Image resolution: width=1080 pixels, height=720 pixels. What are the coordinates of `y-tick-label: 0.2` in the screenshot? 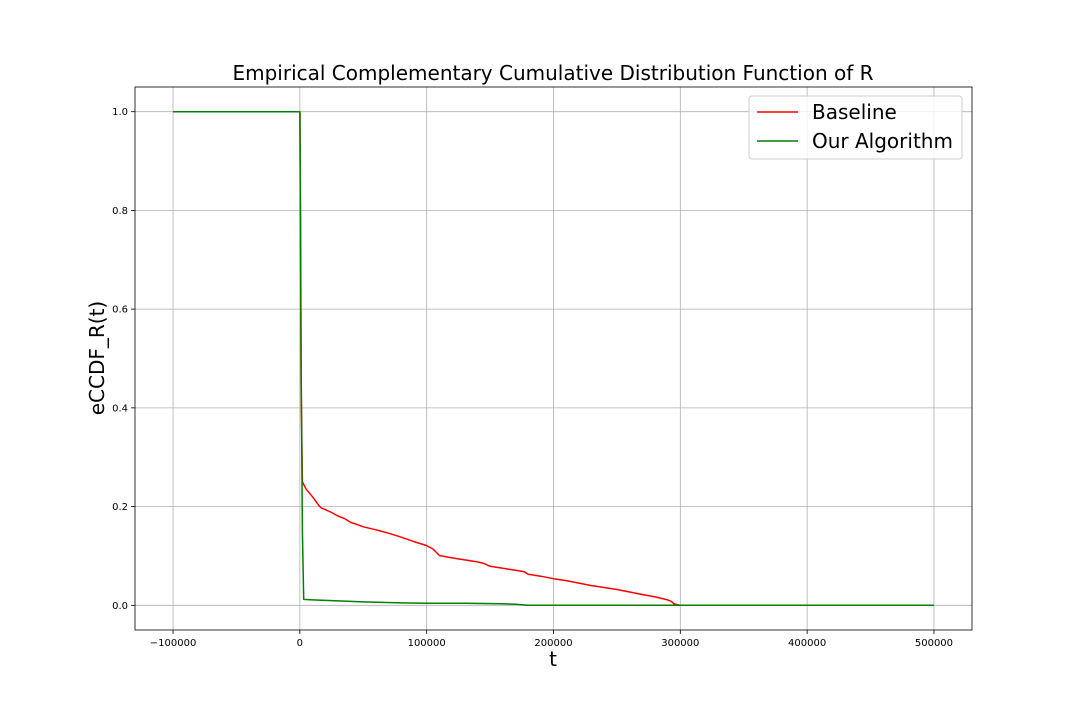 It's located at (120, 507).